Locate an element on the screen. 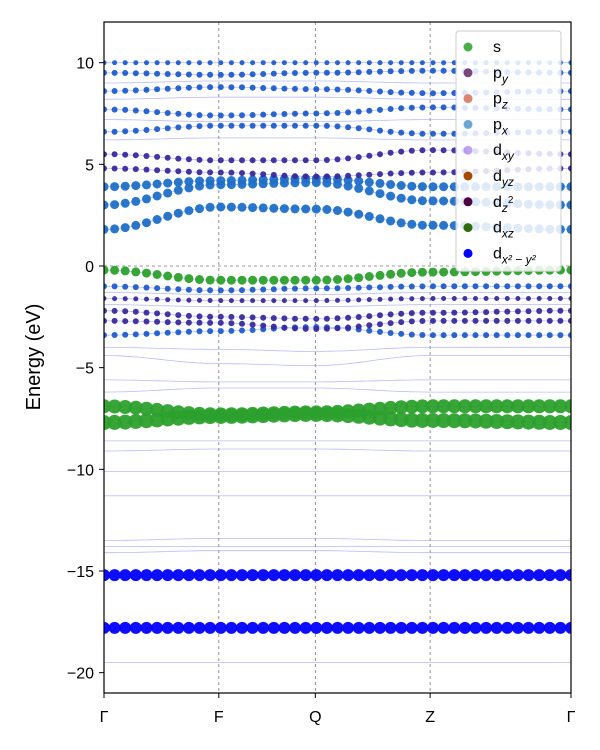 The width and height of the screenshot is (600, 750). y-tick-label: −20 is located at coordinates (80, 674).